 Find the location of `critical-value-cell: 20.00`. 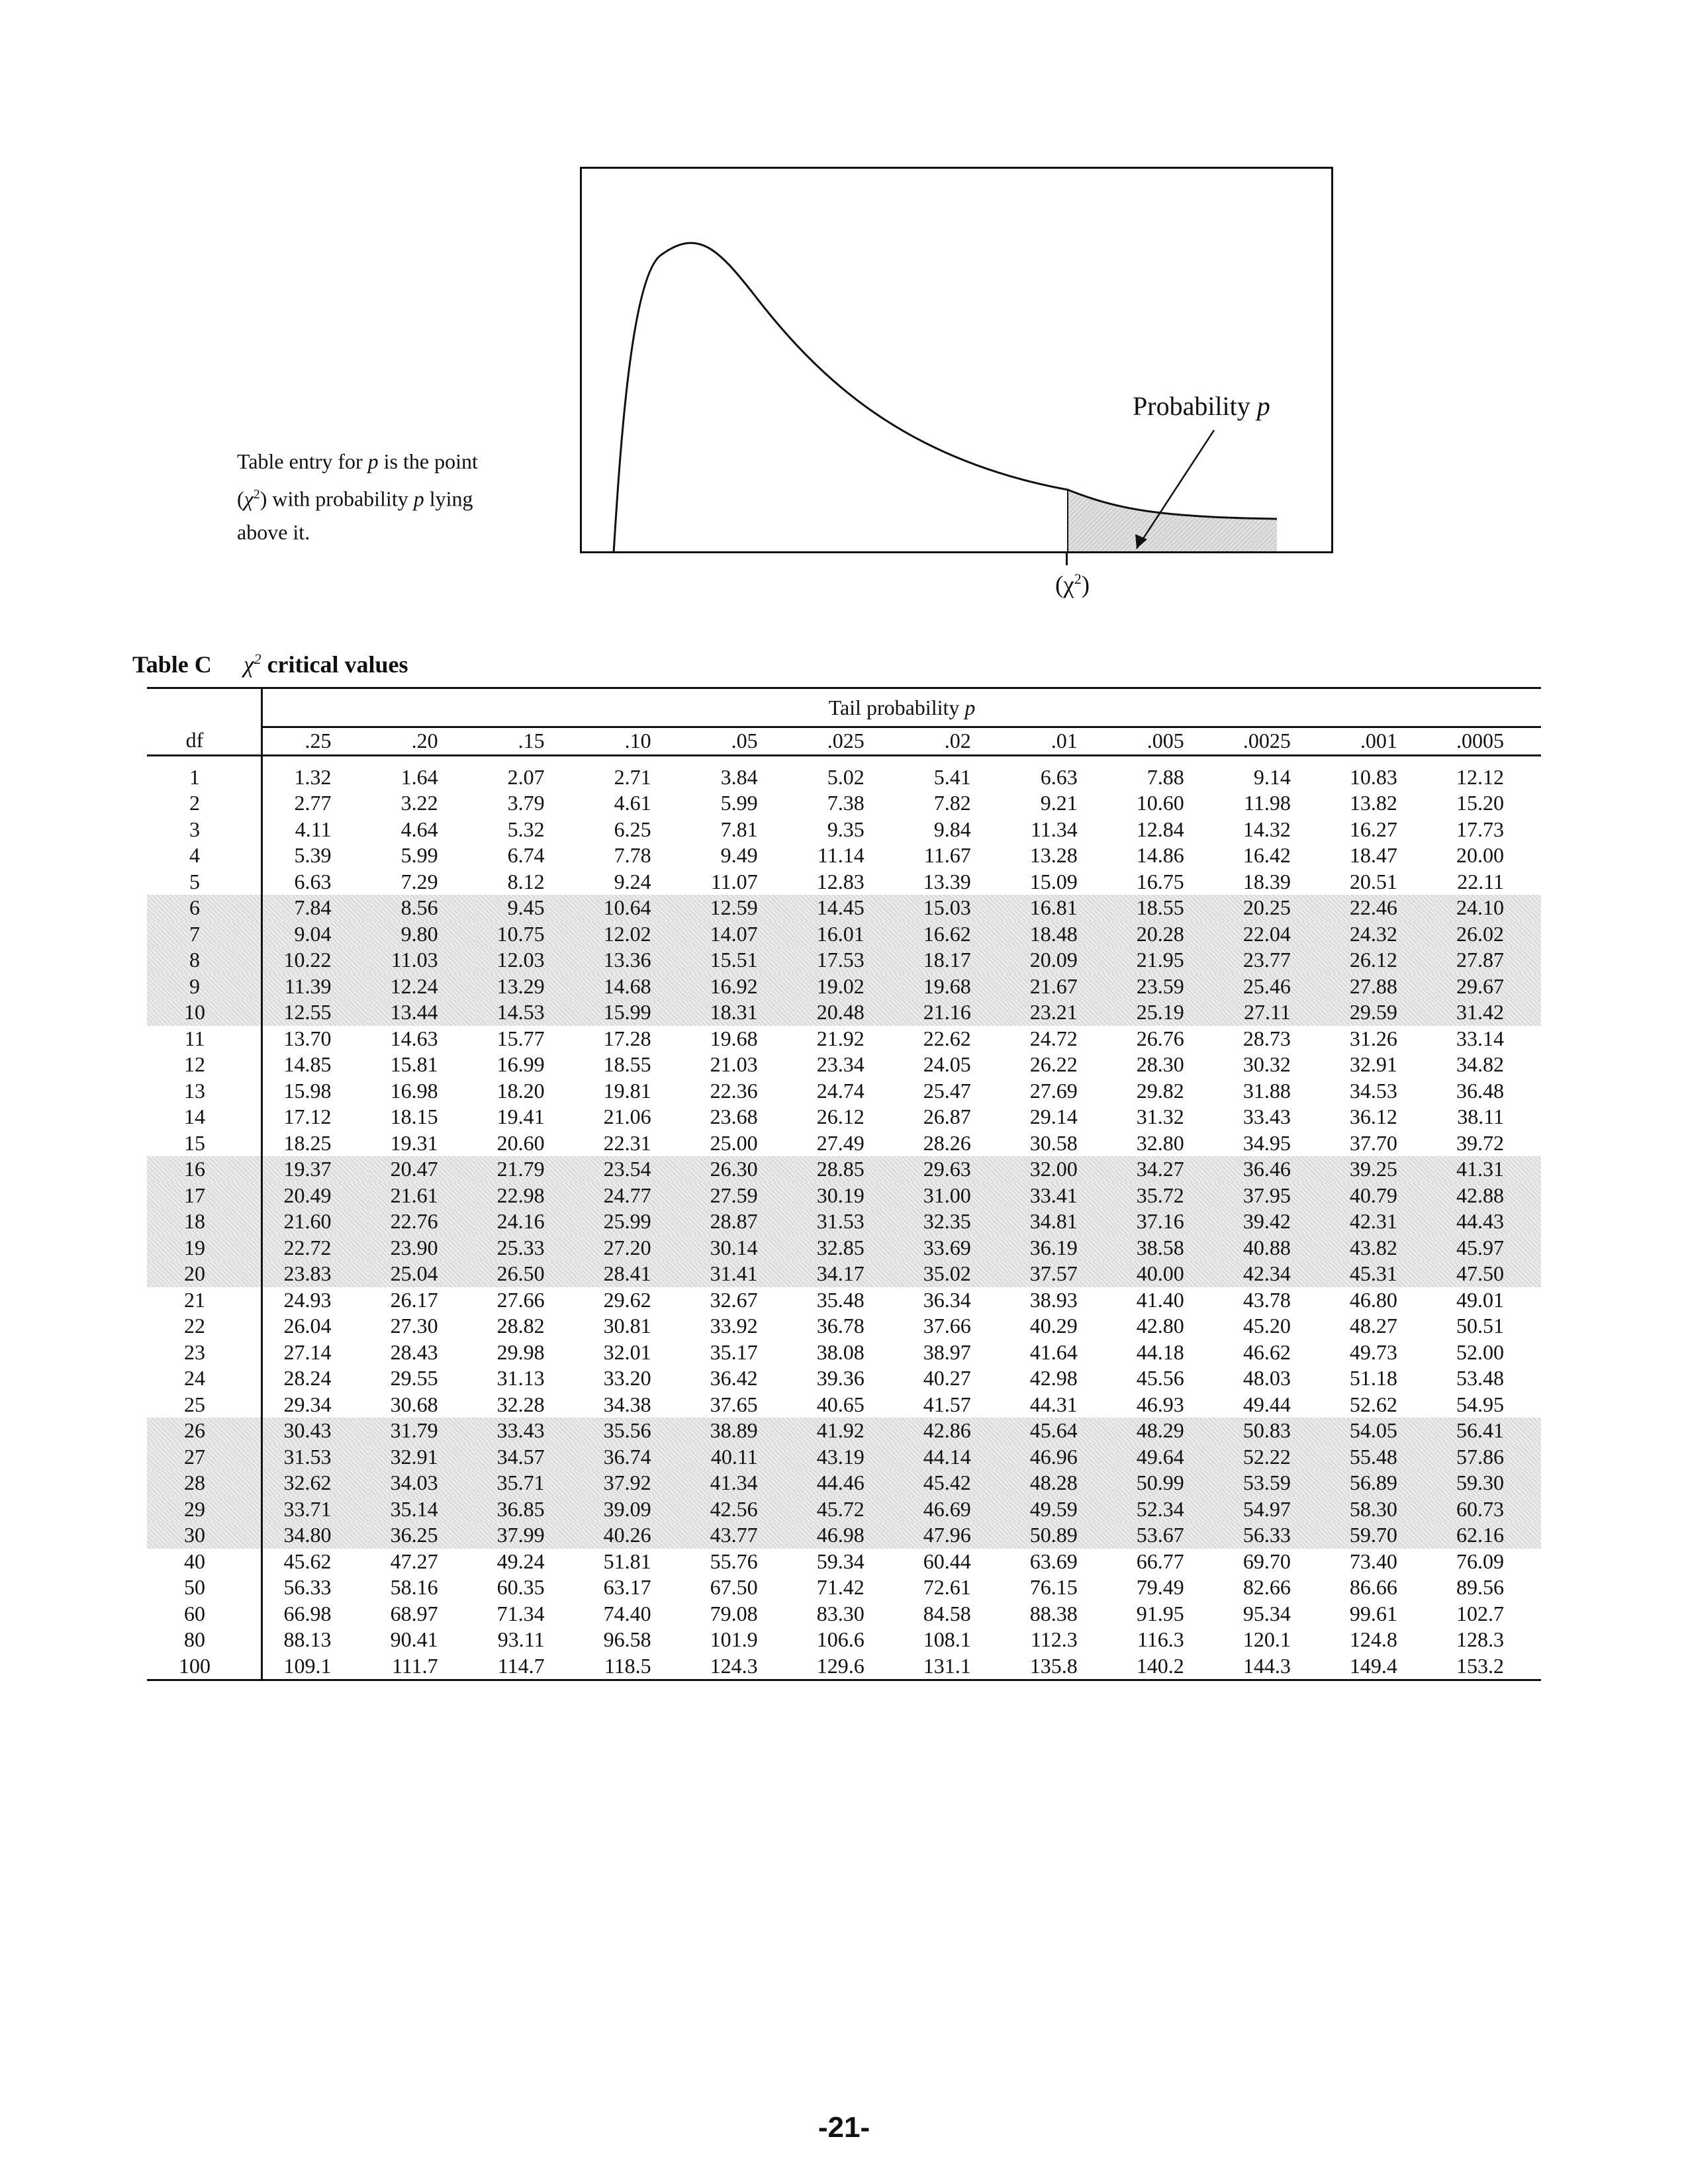

critical-value-cell: 20.00 is located at coordinates (1480, 855).